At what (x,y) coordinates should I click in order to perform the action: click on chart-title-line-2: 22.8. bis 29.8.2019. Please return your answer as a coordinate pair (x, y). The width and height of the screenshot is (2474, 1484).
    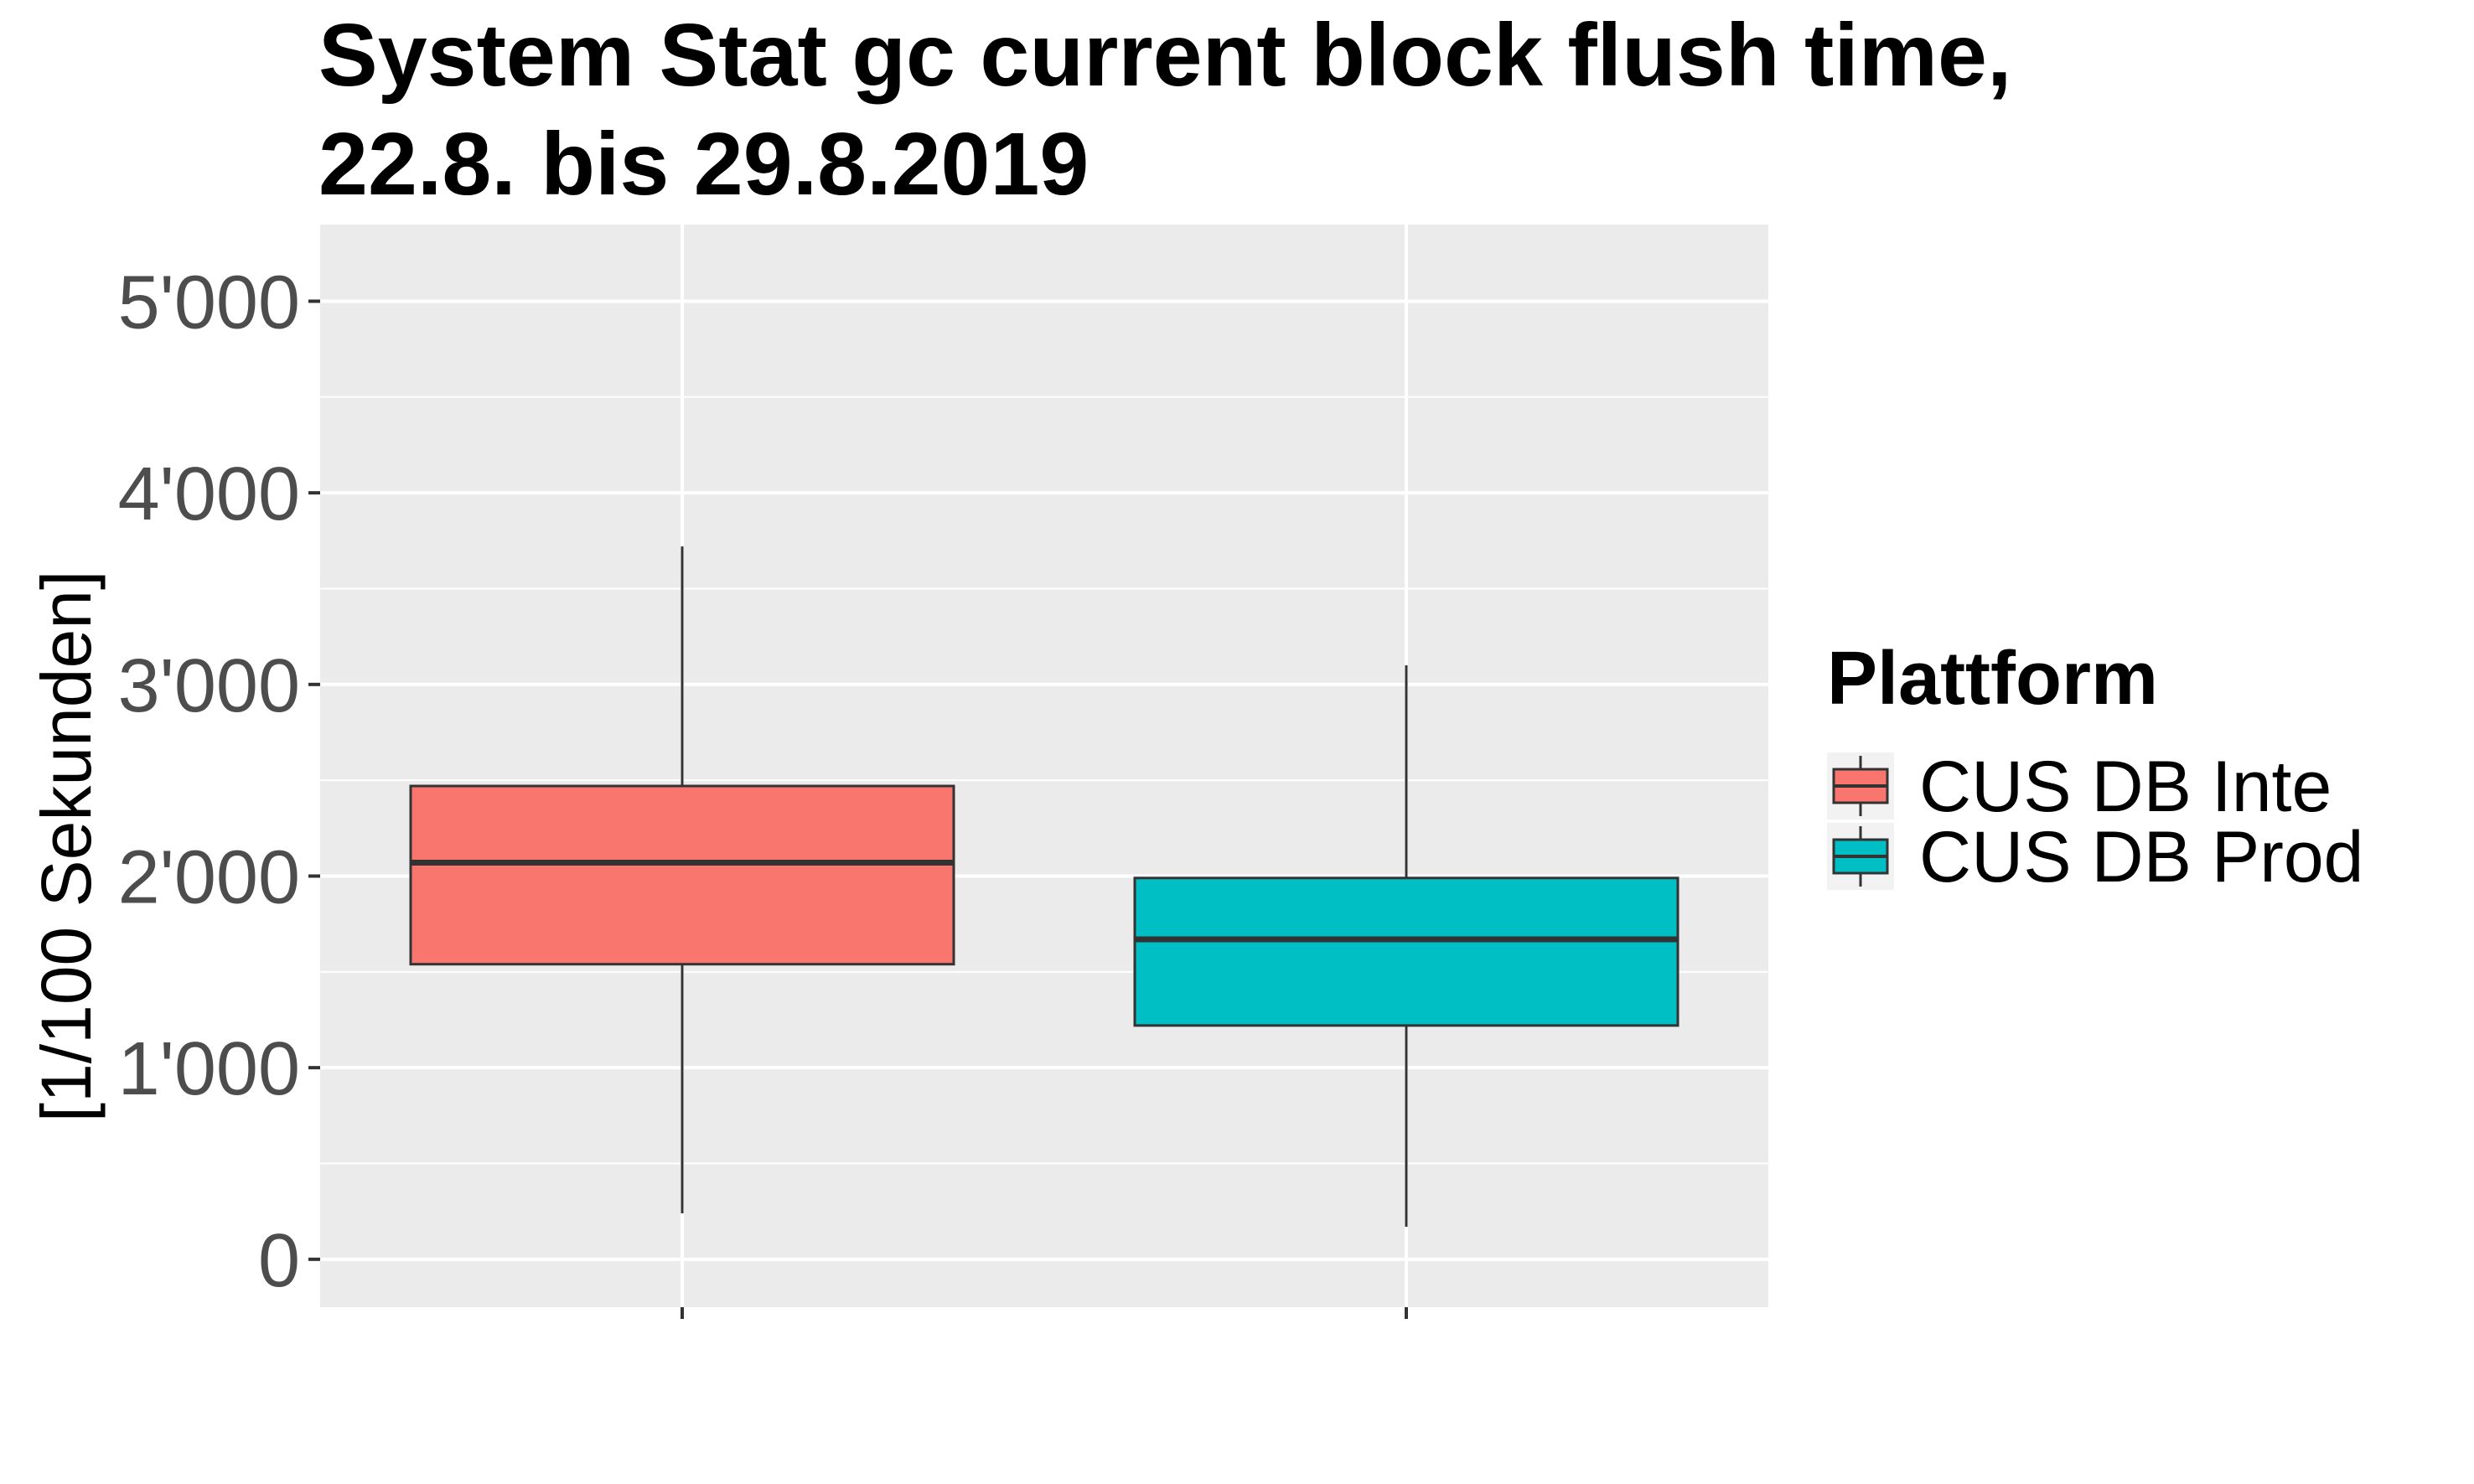
    Looking at the image, I should click on (703, 165).